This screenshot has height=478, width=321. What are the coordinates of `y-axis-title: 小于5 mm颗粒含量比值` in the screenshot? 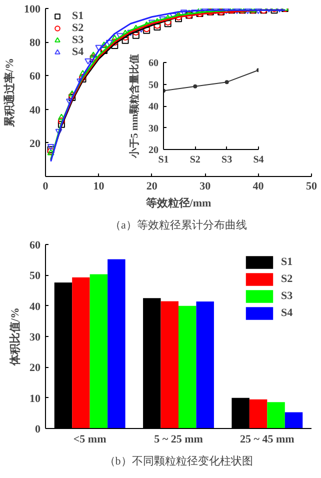 It's located at (134, 107).